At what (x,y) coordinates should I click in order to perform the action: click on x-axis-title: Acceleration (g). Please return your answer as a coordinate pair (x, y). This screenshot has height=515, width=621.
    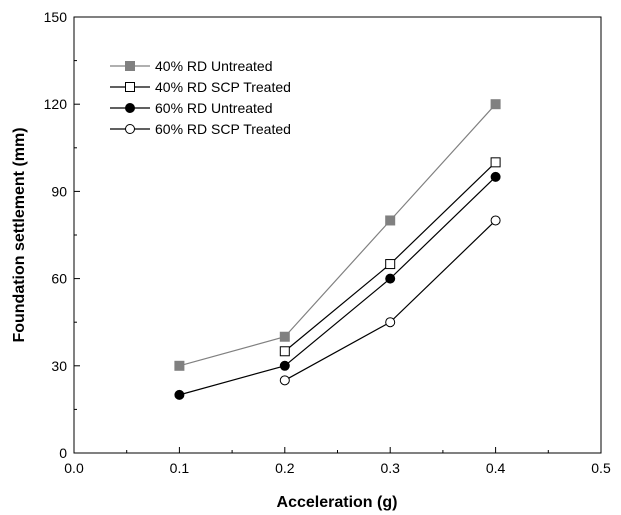
    Looking at the image, I should click on (337, 502).